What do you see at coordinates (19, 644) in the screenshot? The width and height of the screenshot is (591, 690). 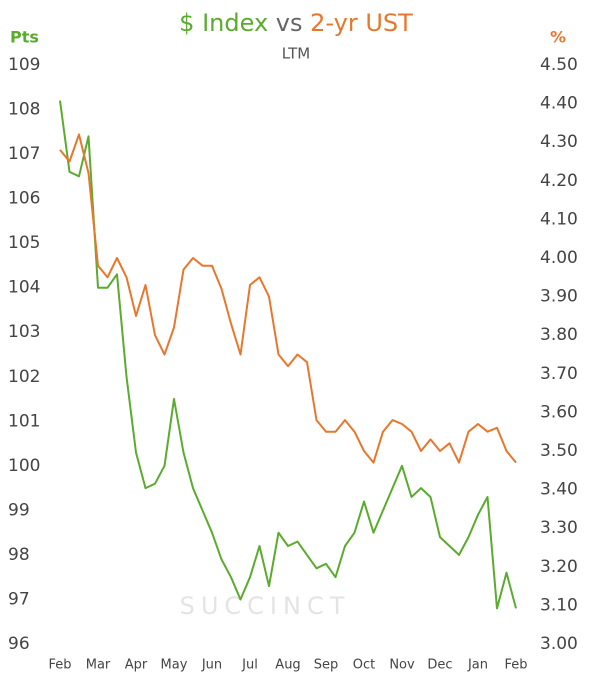 I see `y-tick-label: 96` at bounding box center [19, 644].